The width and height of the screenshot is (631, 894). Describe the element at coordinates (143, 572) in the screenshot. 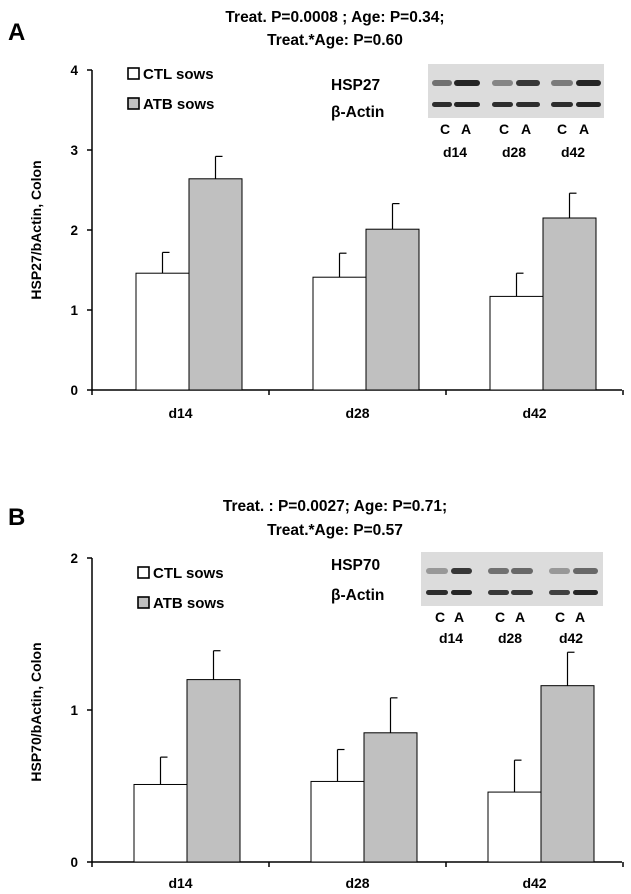

I see `panel-b-legend-swatch-ctl` at that location.